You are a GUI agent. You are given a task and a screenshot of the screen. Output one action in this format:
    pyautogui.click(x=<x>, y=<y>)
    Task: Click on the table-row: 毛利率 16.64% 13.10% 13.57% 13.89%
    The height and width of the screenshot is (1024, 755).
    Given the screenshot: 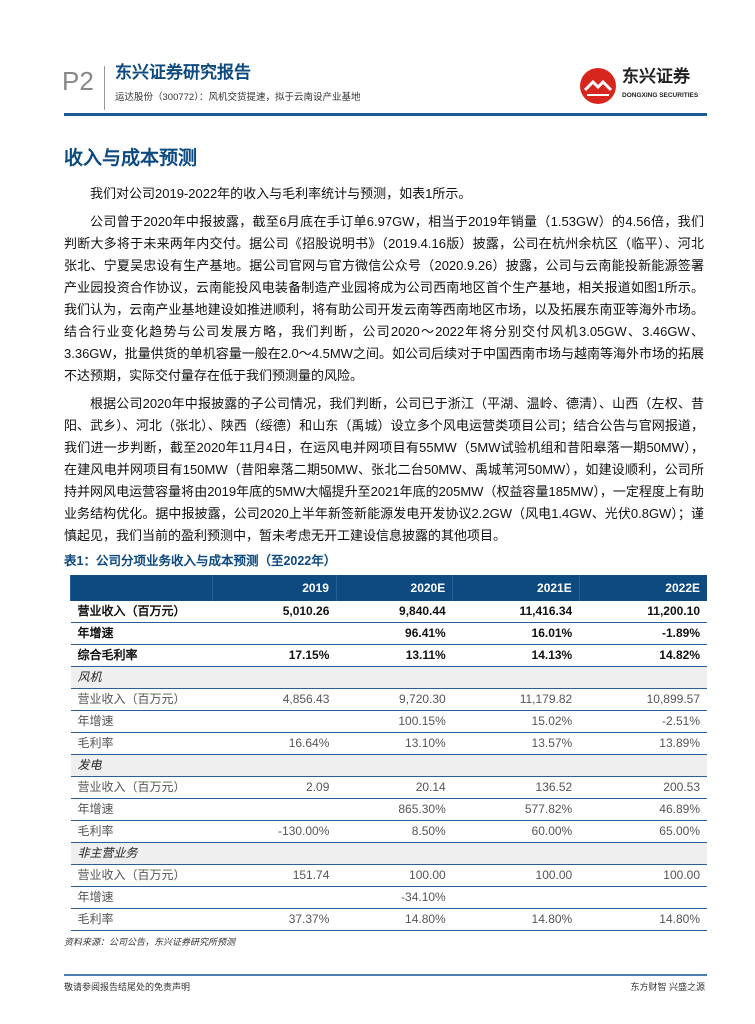 What is the action you would take?
    pyautogui.click(x=388, y=743)
    